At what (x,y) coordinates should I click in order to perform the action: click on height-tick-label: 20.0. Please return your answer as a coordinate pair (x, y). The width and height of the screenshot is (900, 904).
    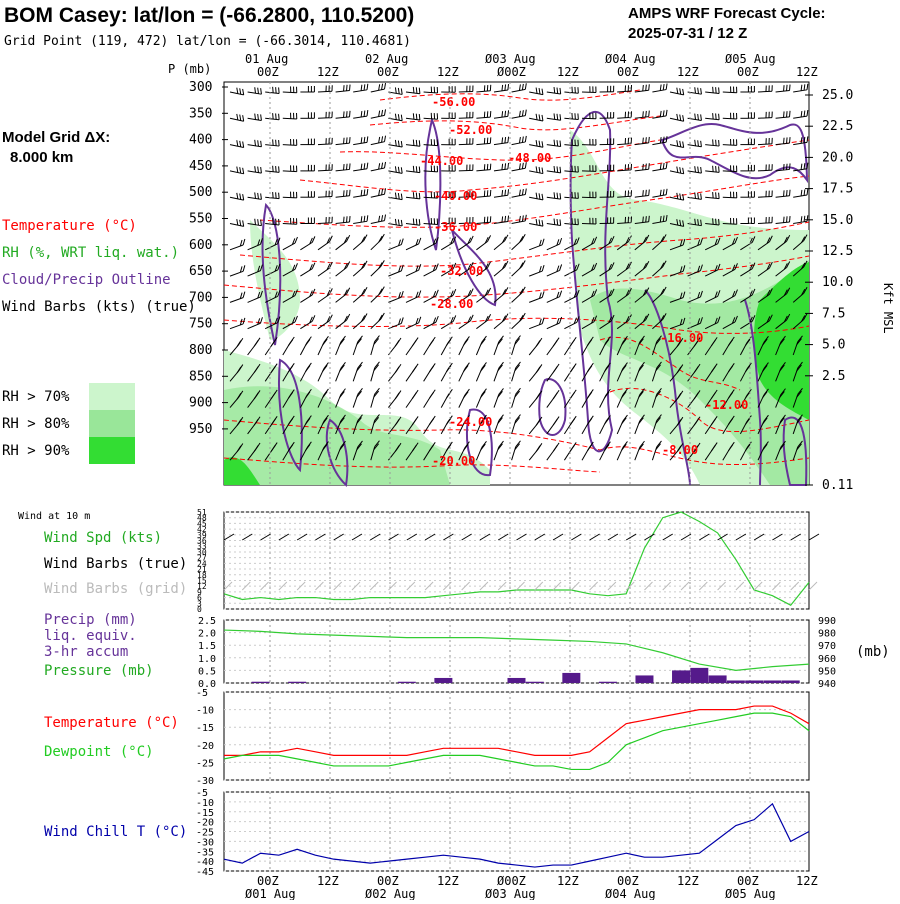
    Looking at the image, I should click on (837, 157).